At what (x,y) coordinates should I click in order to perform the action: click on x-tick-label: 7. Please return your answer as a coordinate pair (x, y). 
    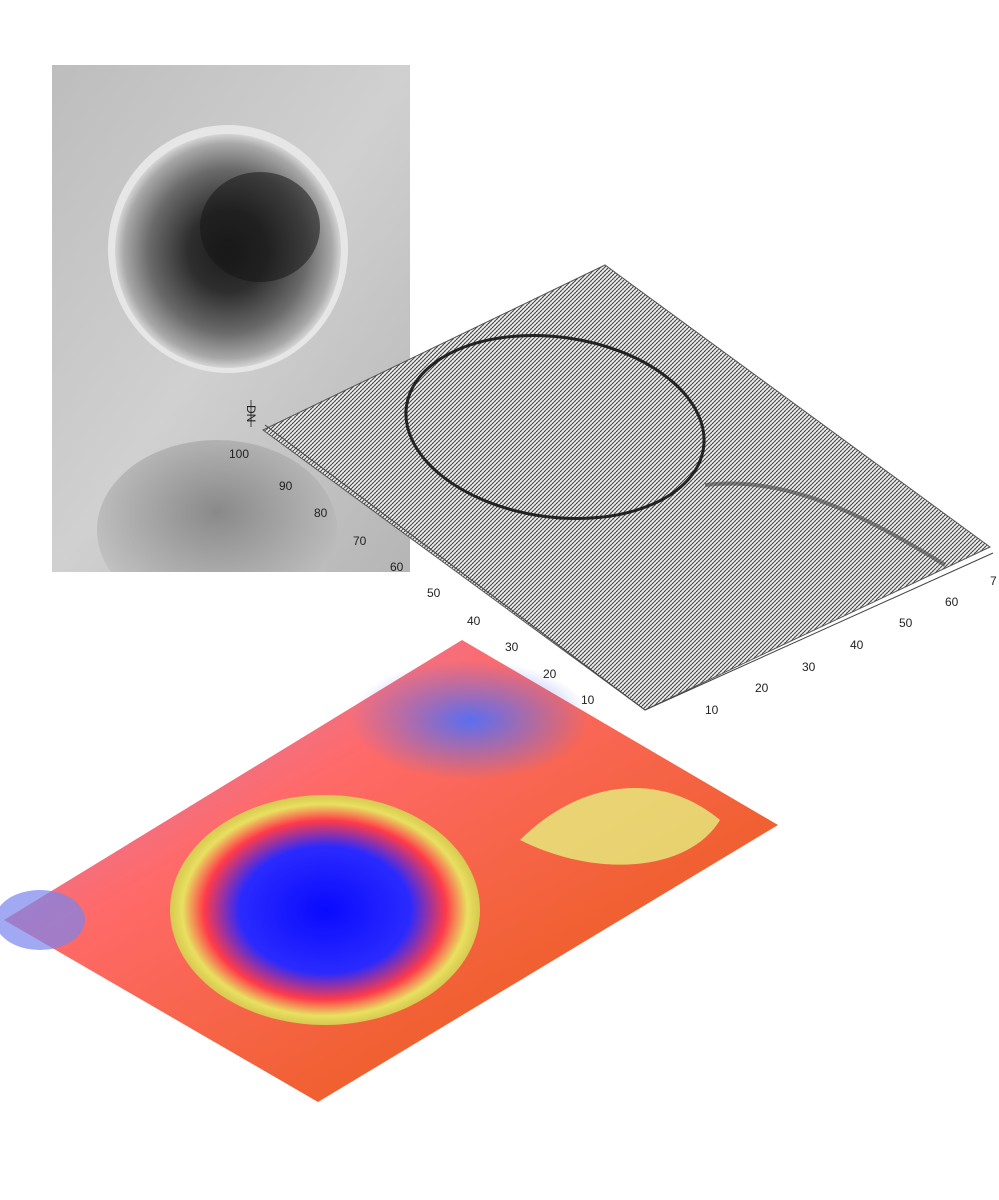
    Looking at the image, I should click on (993, 581).